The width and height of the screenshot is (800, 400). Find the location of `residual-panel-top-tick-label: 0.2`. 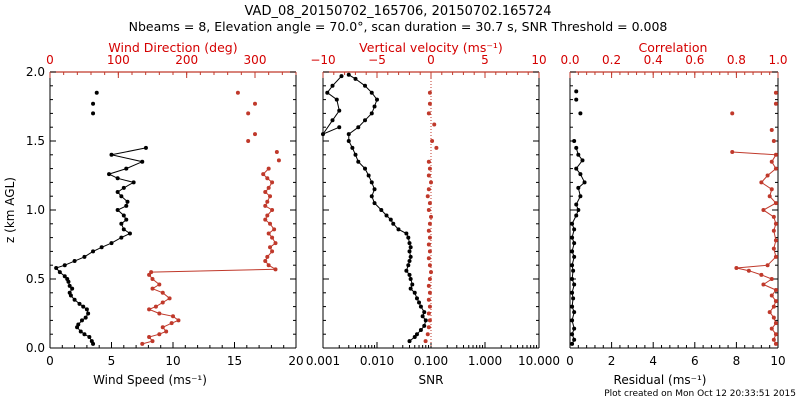

residual-panel-top-tick-label: 0.2 is located at coordinates (611, 60).